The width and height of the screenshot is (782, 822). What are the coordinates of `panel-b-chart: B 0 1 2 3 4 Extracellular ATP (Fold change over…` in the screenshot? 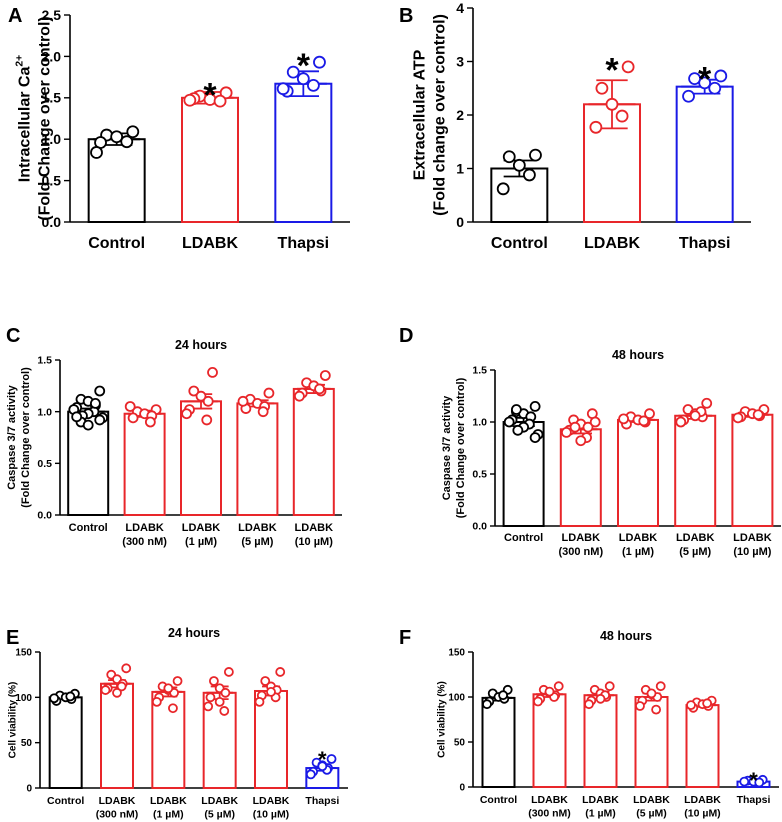 It's located at (575, 126).